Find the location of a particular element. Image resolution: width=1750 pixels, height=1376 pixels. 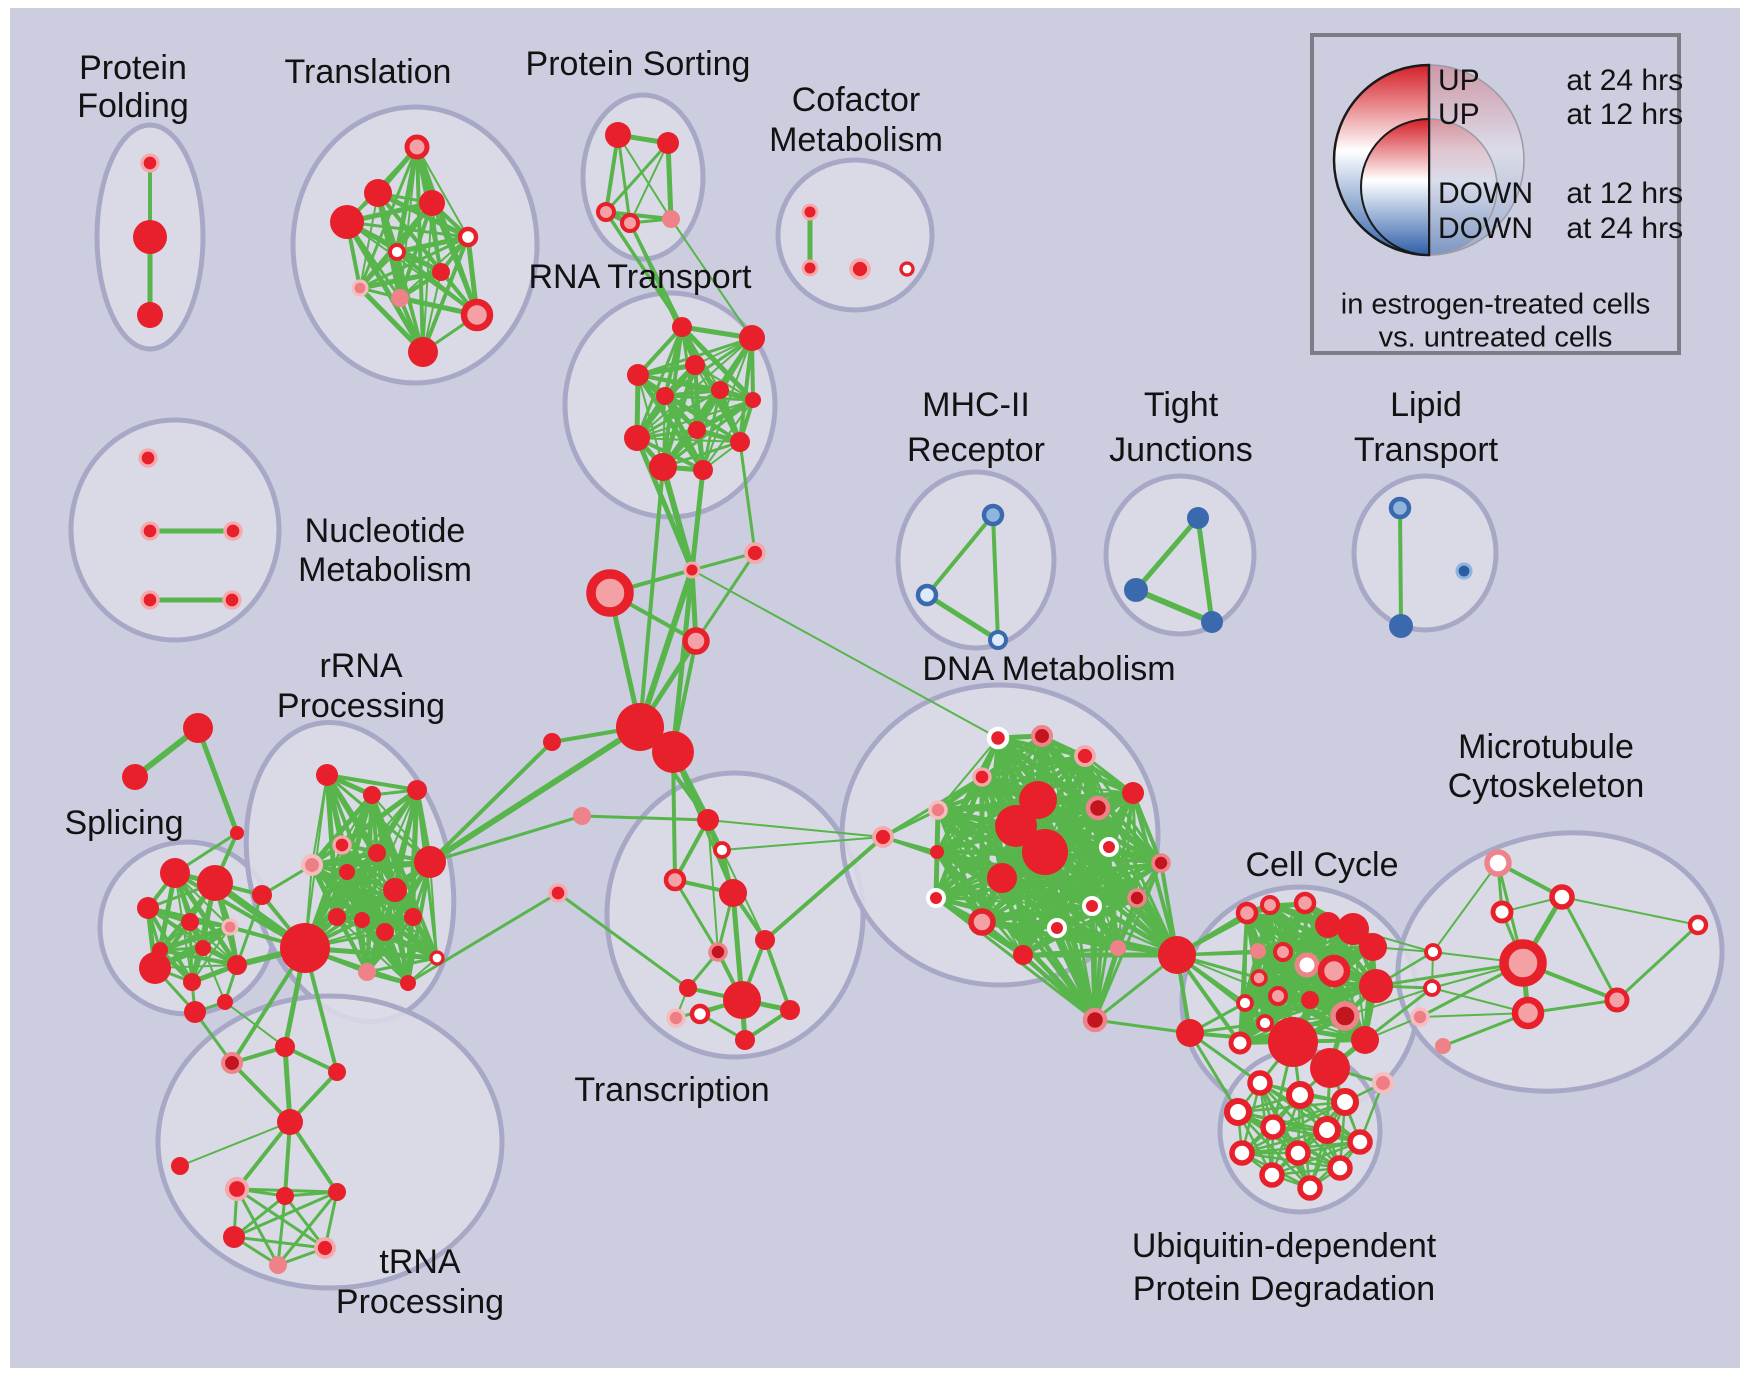

node-U8 is located at coordinates (1242, 1153).